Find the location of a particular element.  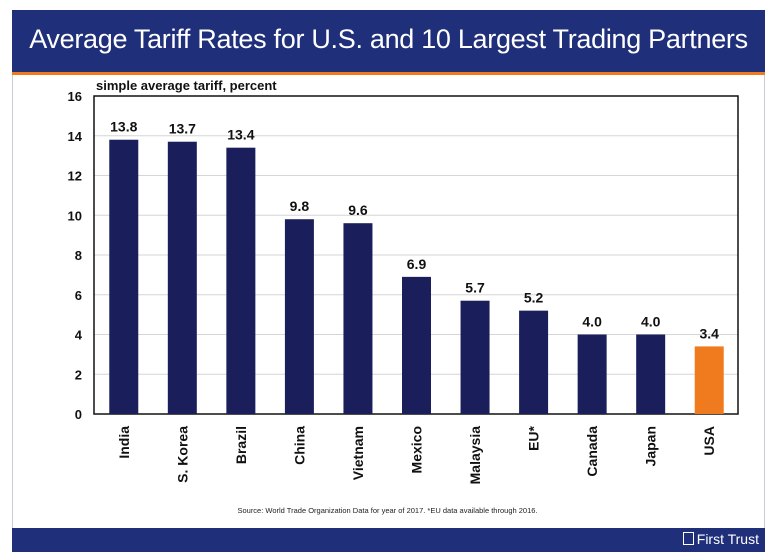

x-tick-label: Brazil is located at coordinates (241, 445).